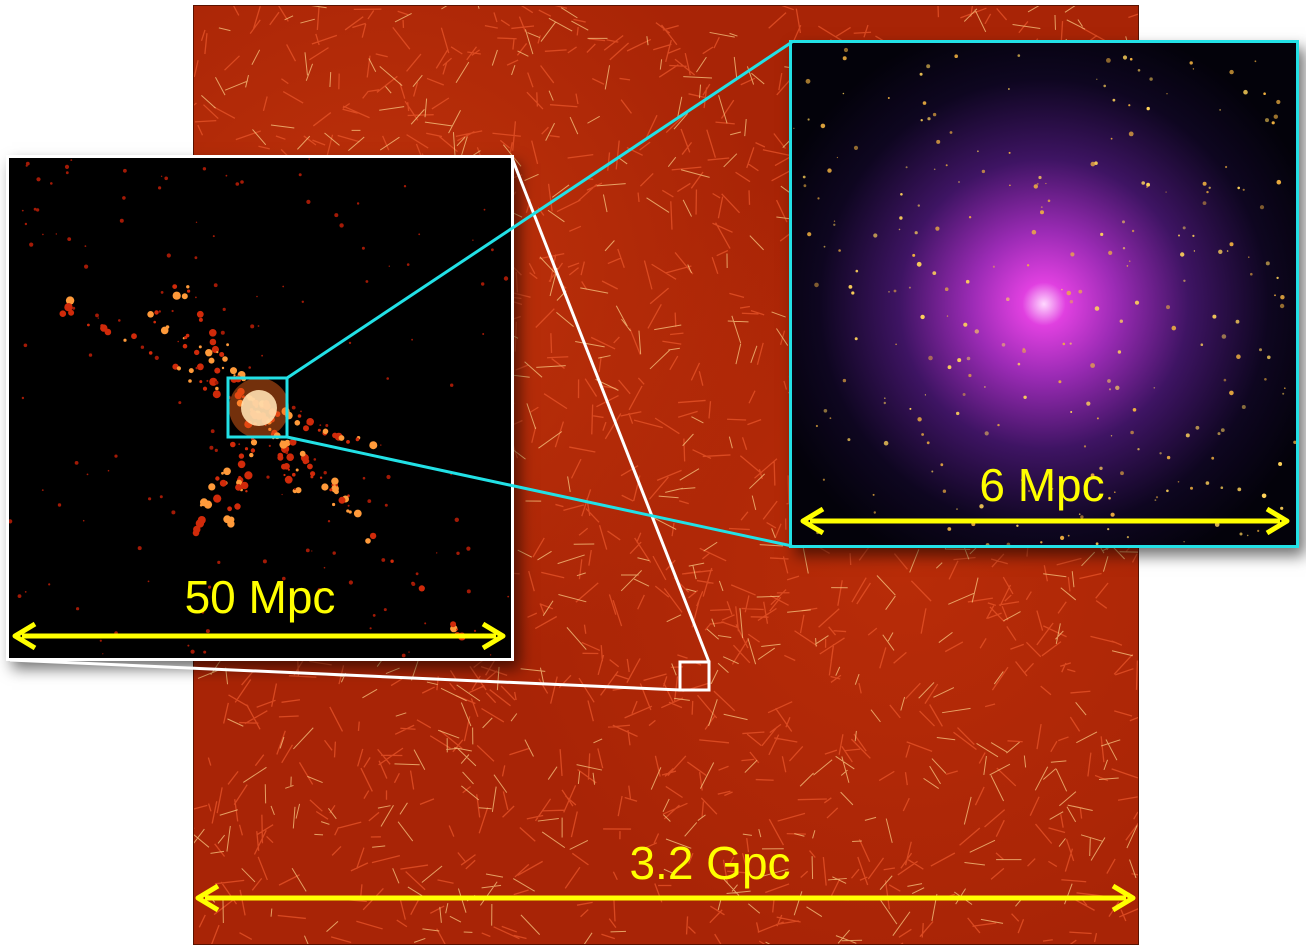 Image resolution: width=1306 pixels, height=948 pixels. I want to click on scale-label-6-mpc: 6 Mpc, so click(1042, 485).